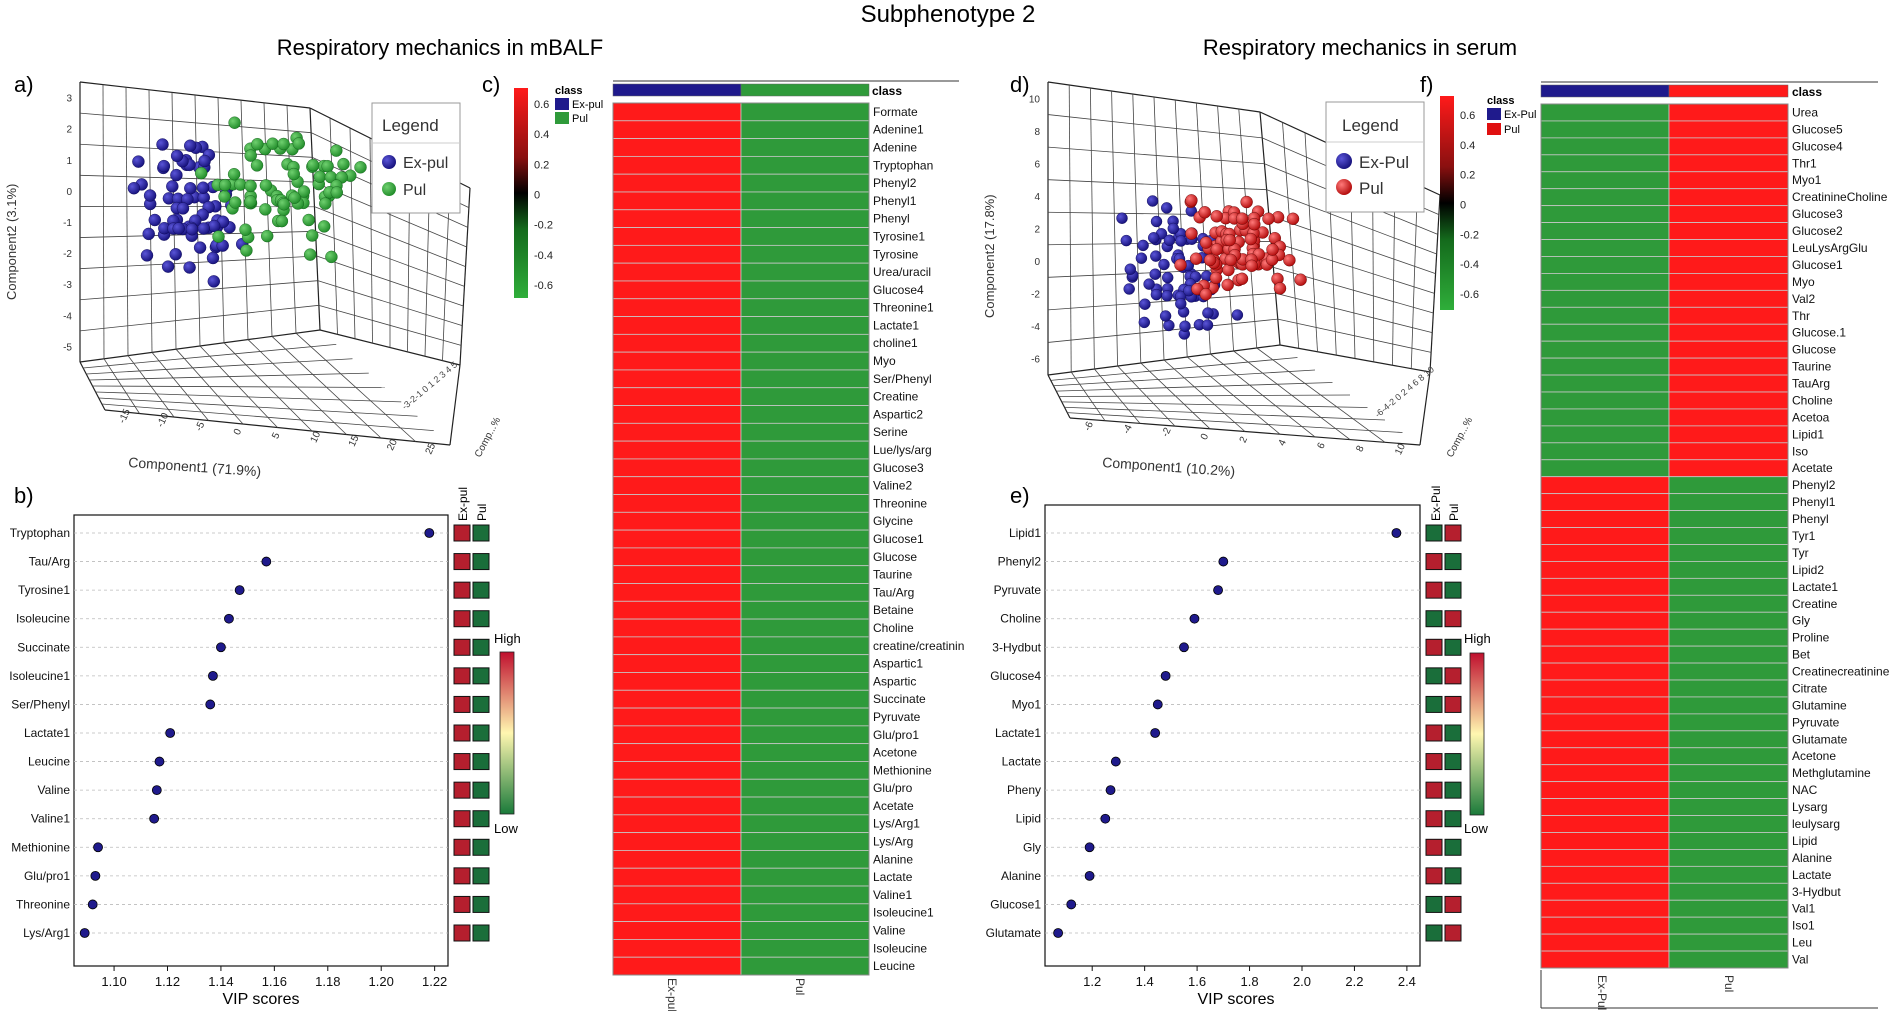  I want to click on pca-d-ytick: 2, so click(1037, 230).